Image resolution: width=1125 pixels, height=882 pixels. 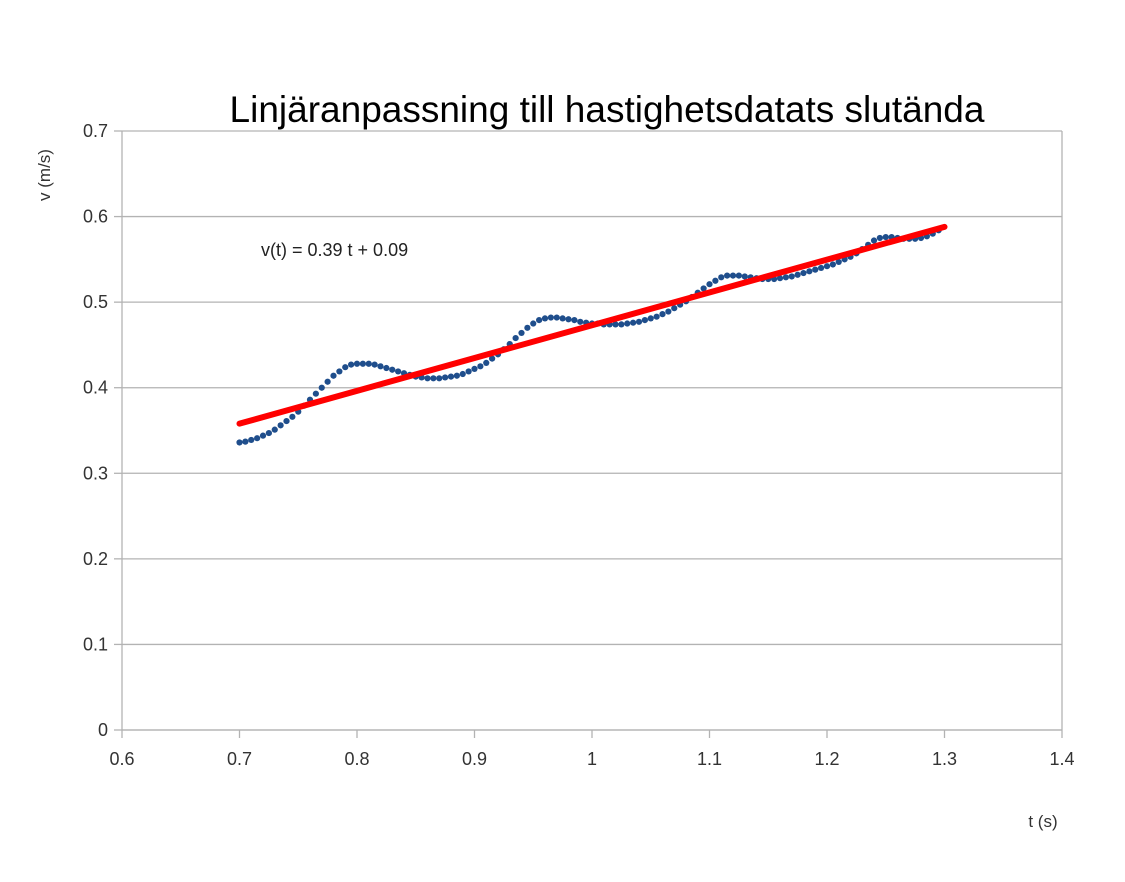 What do you see at coordinates (95, 302) in the screenshot?
I see `y-tick-label: 0.5` at bounding box center [95, 302].